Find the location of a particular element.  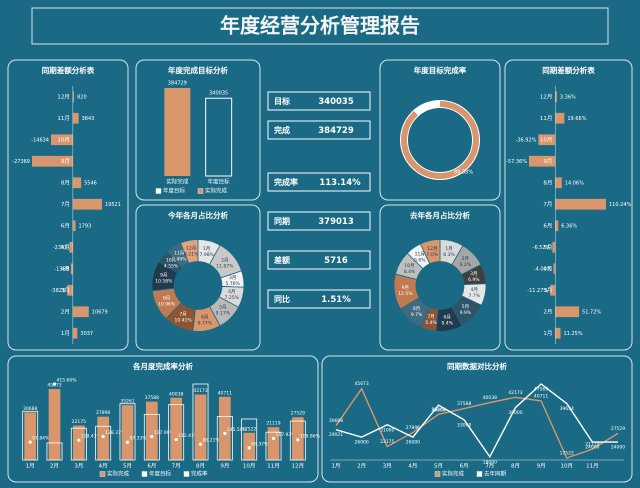

slice-label: 7.98% is located at coordinates (207, 255).